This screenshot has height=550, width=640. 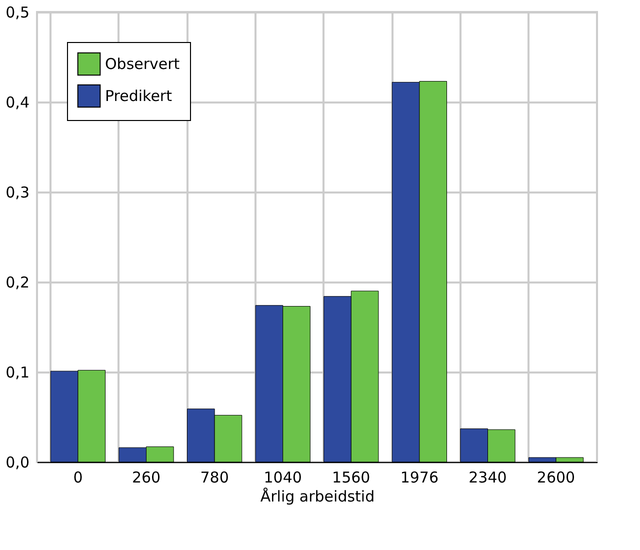 What do you see at coordinates (18, 103) in the screenshot?
I see `y-tick-label: 0,4` at bounding box center [18, 103].